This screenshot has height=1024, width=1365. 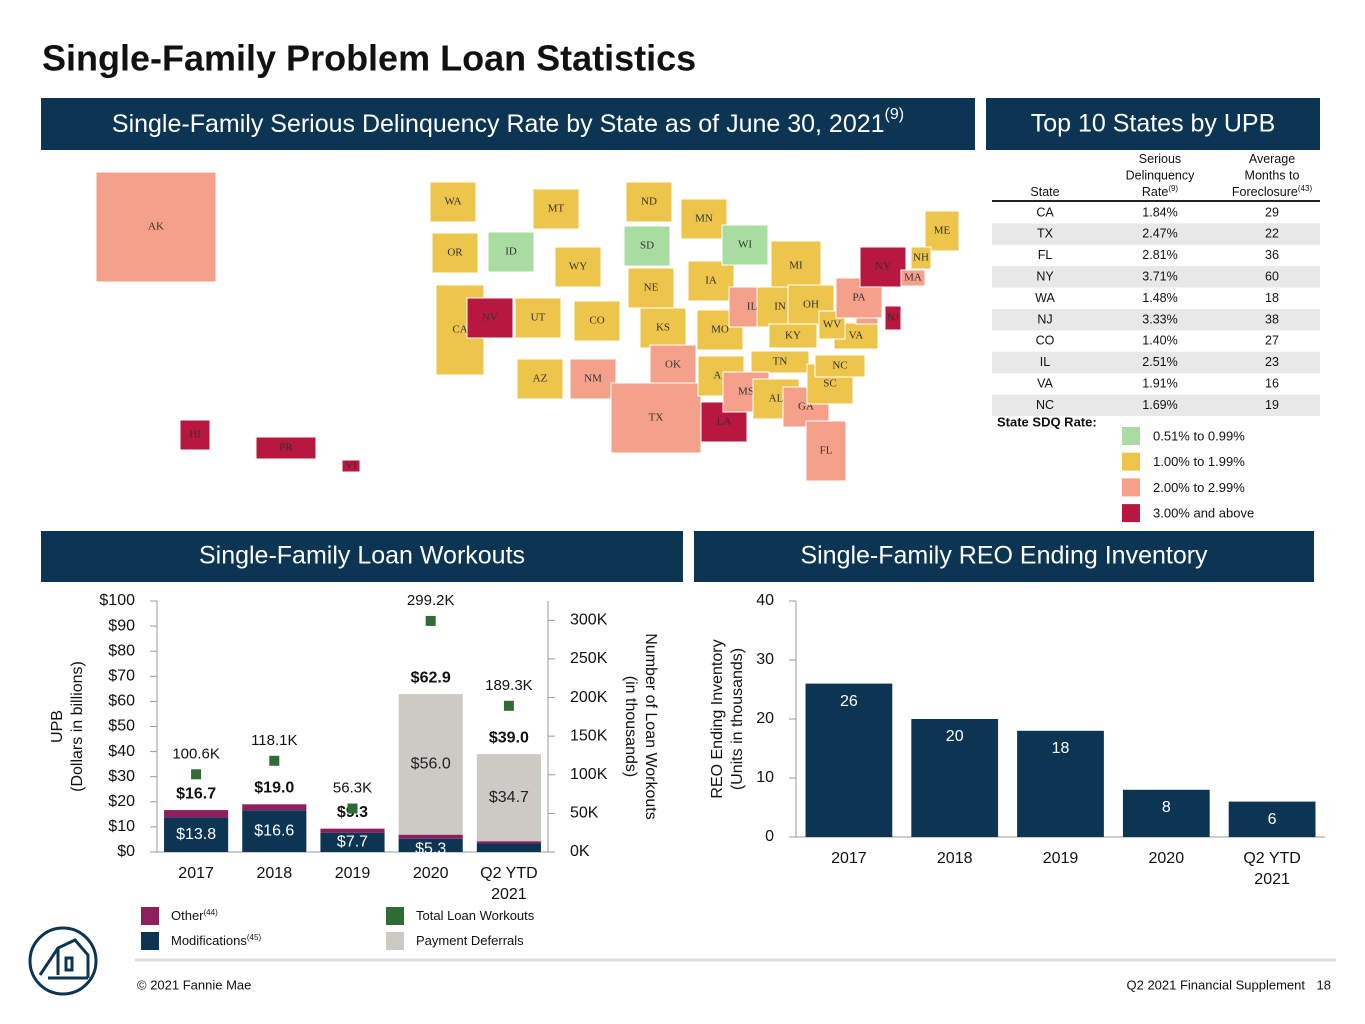 I want to click on column-header-text: Rate, so click(x=1155, y=192).